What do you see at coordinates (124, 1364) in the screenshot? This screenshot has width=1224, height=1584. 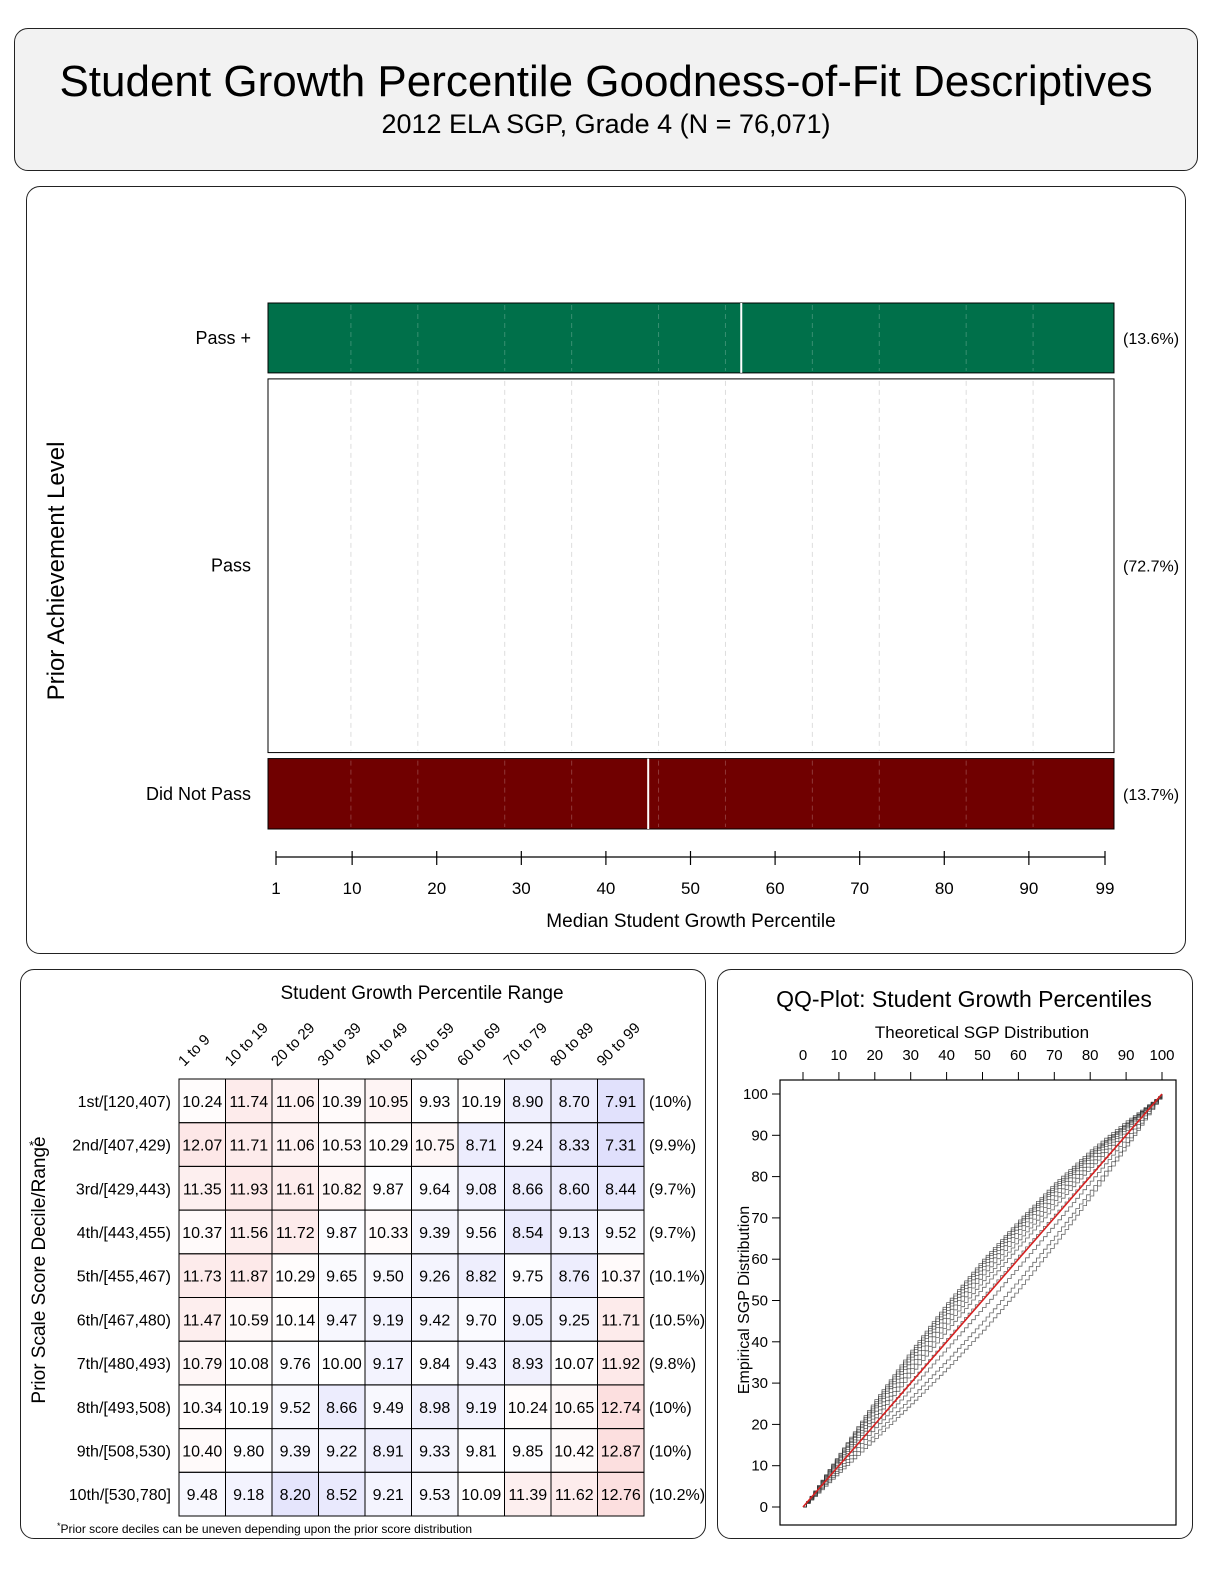 I see `table-row-label: 7th/[480,493)` at bounding box center [124, 1364].